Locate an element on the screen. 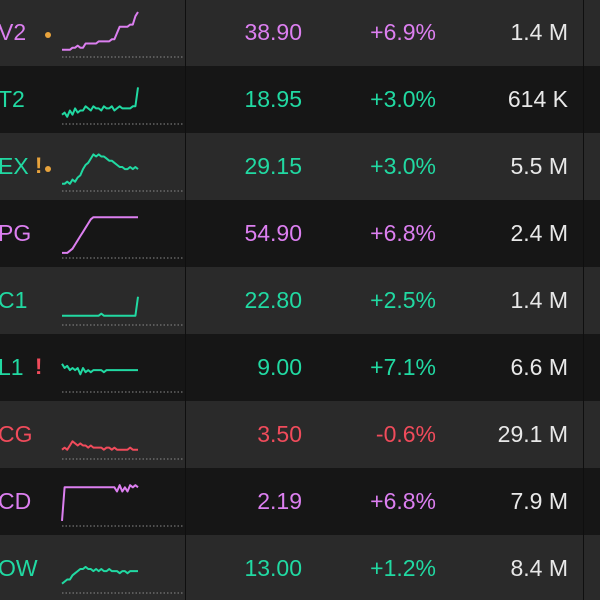  ticker-symbol: V2 is located at coordinates (13, 32).